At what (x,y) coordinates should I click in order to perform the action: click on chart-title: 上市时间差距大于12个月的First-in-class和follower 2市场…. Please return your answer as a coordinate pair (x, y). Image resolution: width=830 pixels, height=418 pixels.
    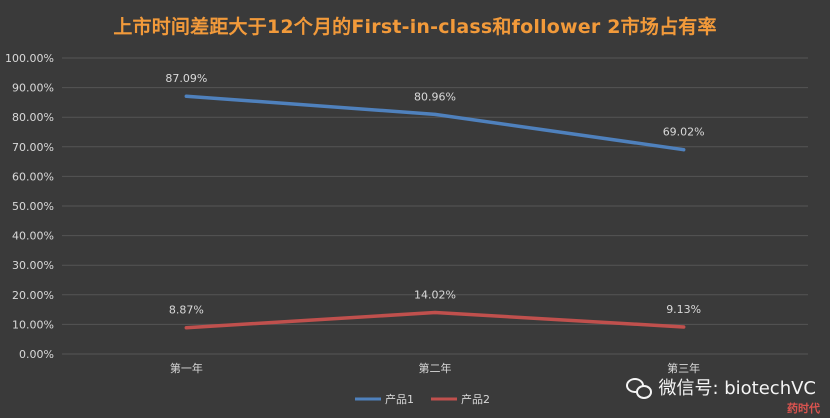
    Looking at the image, I should click on (415, 27).